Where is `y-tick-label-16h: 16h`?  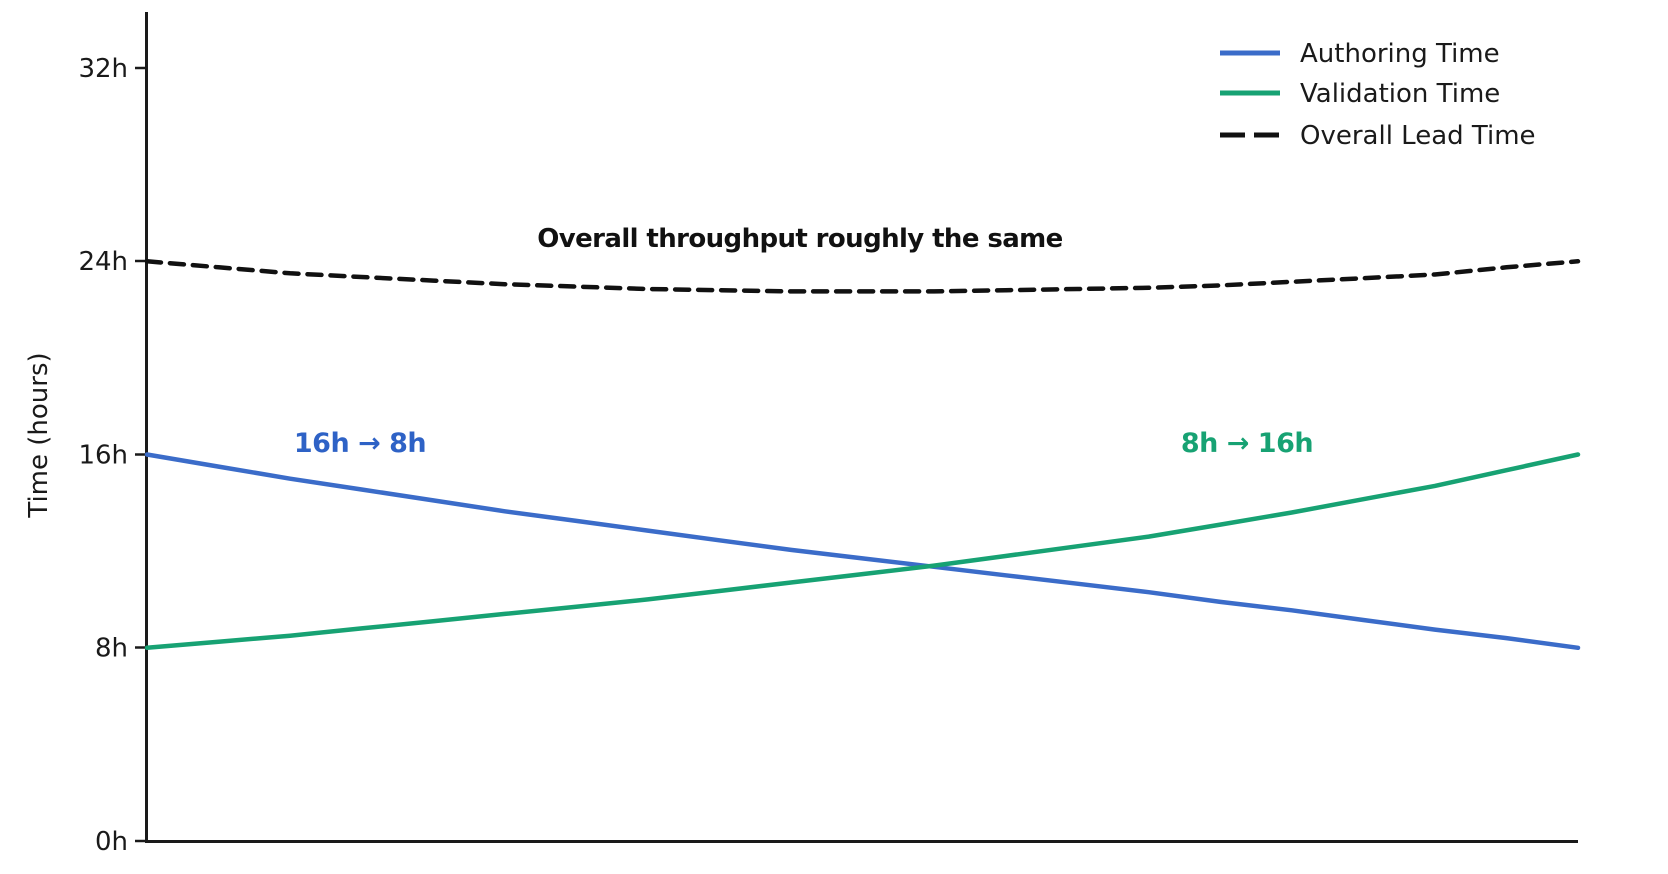
y-tick-label-16h: 16h is located at coordinates (103, 456).